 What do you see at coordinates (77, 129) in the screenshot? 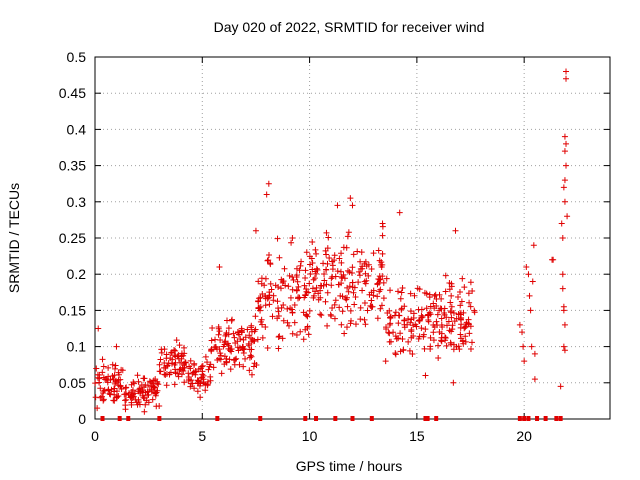
I see `y-tick-label: 0.4` at bounding box center [77, 129].